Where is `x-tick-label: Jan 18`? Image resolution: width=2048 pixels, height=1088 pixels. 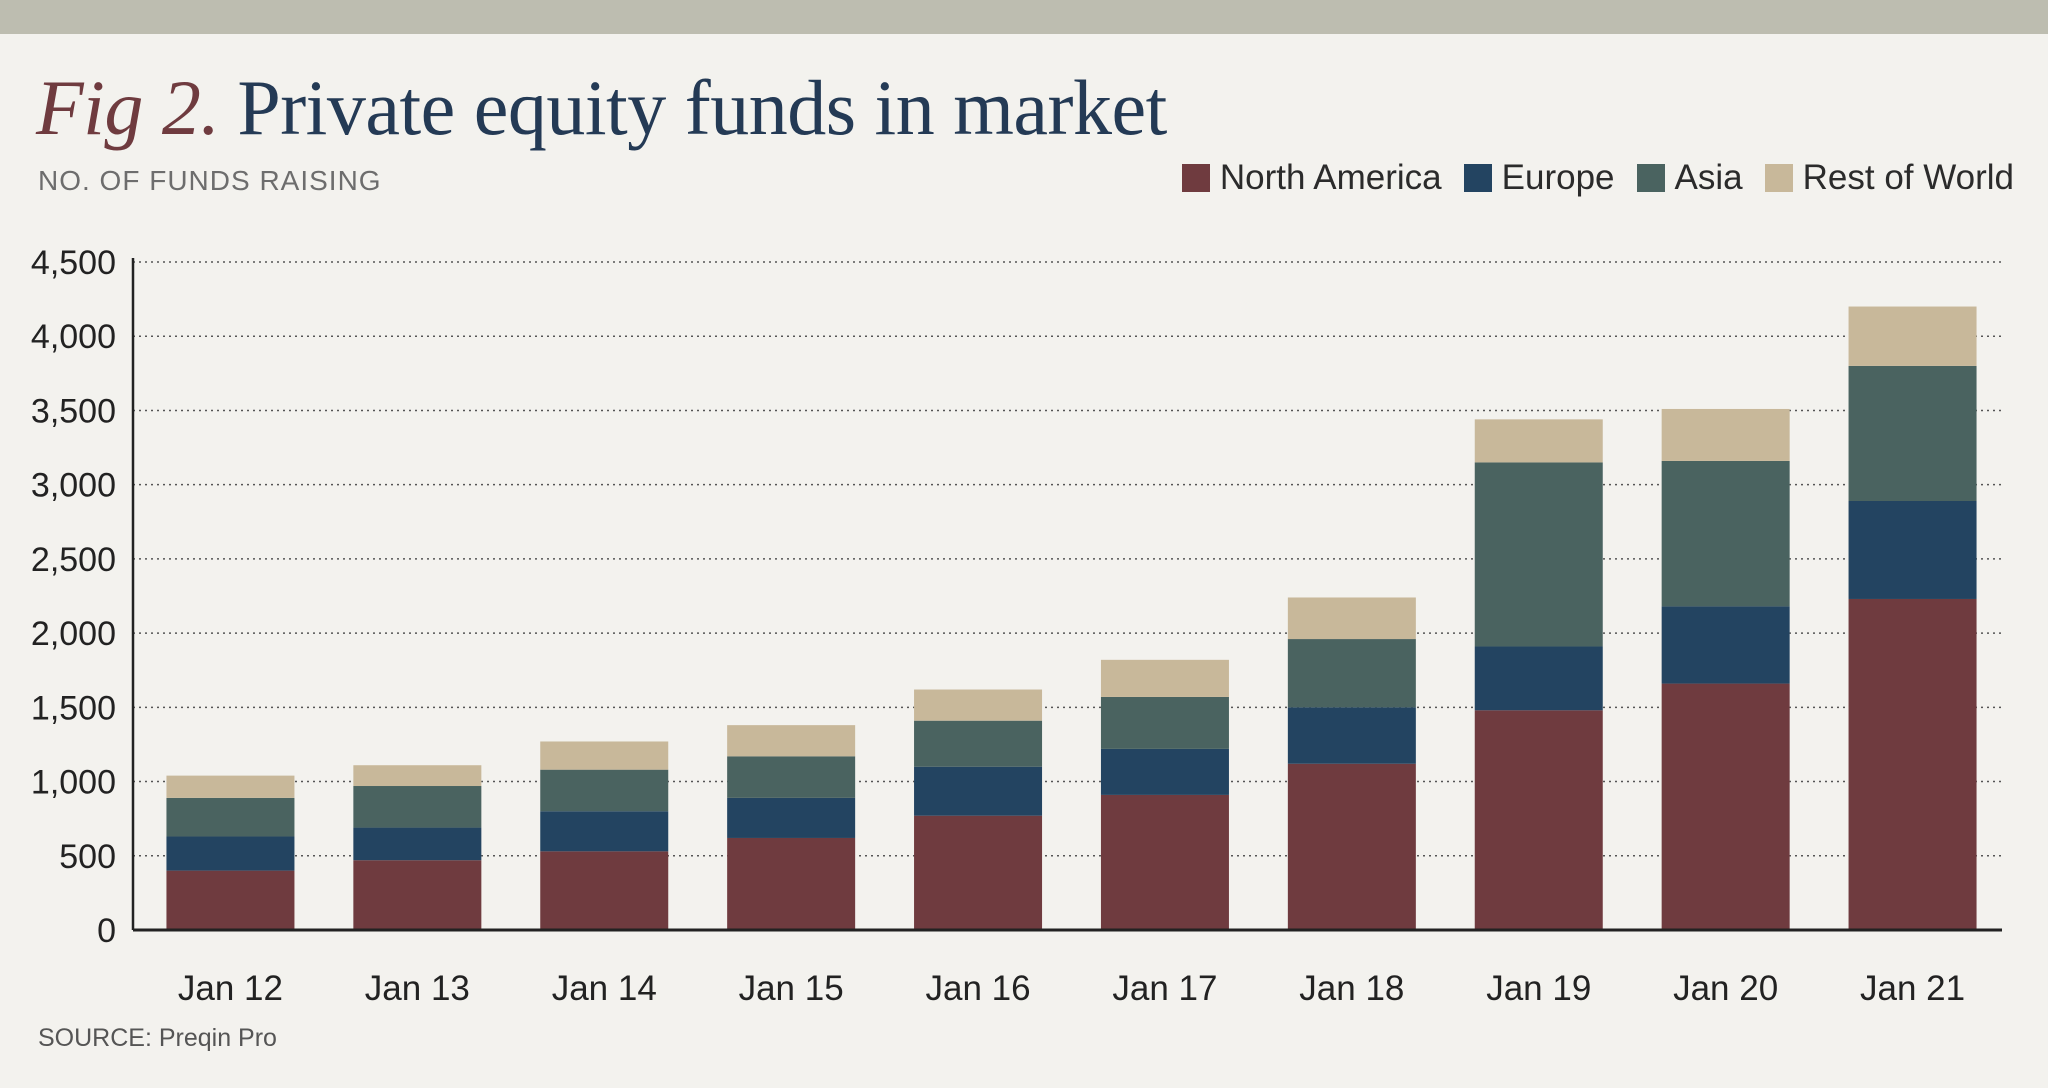
x-tick-label: Jan 18 is located at coordinates (1351, 988).